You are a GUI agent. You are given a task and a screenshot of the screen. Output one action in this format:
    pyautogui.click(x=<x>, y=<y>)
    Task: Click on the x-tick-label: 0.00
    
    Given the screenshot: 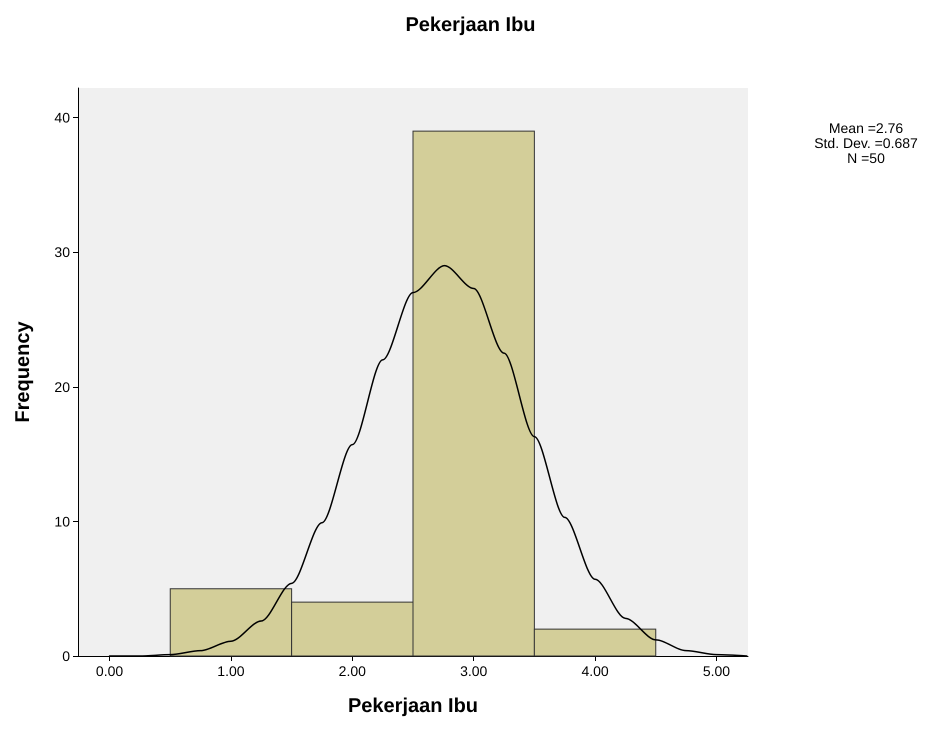 What is the action you would take?
    pyautogui.click(x=110, y=671)
    